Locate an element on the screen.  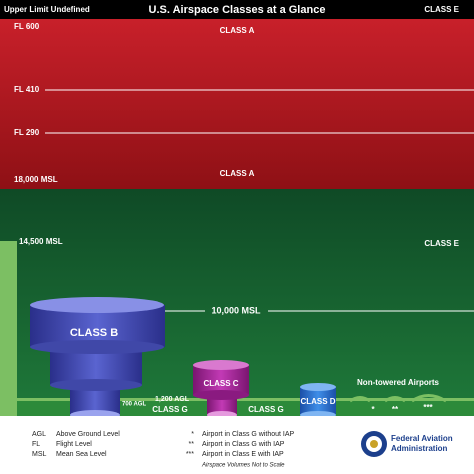
class-label: CLASS B is located at coordinates (94, 333).